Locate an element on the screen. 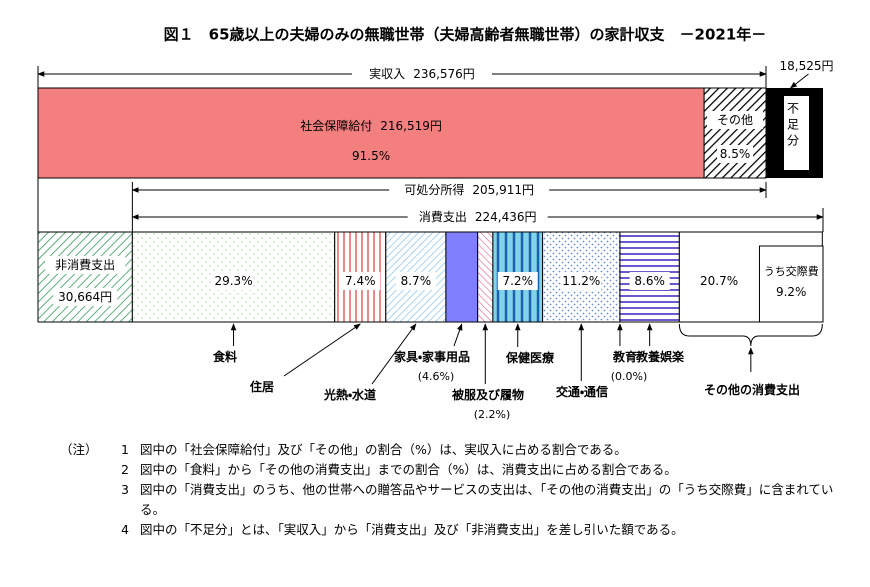 The image size is (870, 587). share-label-part: 11.2% is located at coordinates (581, 281).